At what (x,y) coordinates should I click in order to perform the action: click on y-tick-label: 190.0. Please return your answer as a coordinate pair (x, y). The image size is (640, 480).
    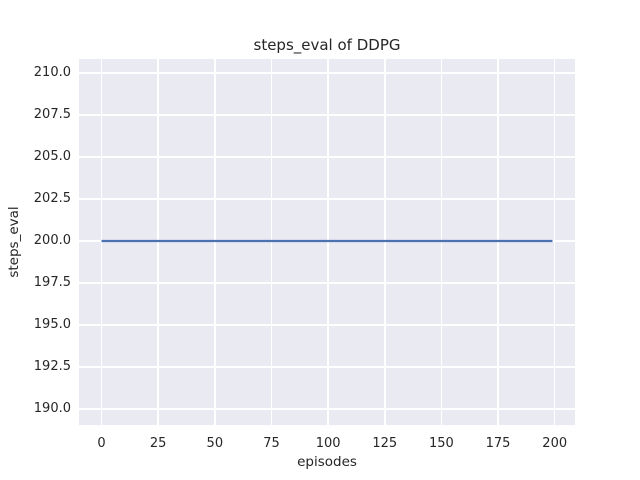
    Looking at the image, I should click on (52, 409).